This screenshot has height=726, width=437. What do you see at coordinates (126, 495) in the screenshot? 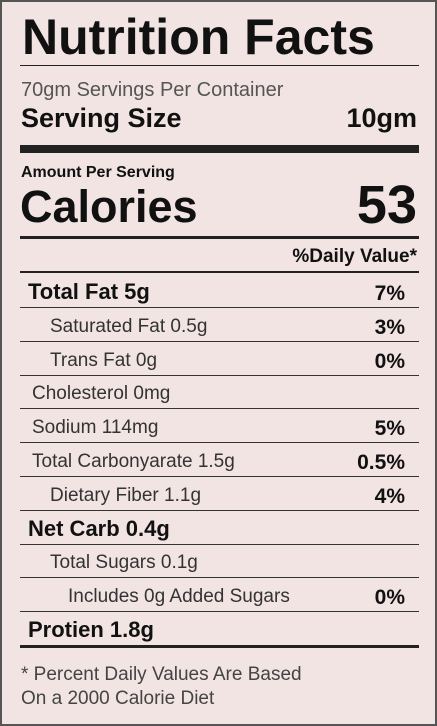
I see `row-label: Dietary Fiber 1.1g` at bounding box center [126, 495].